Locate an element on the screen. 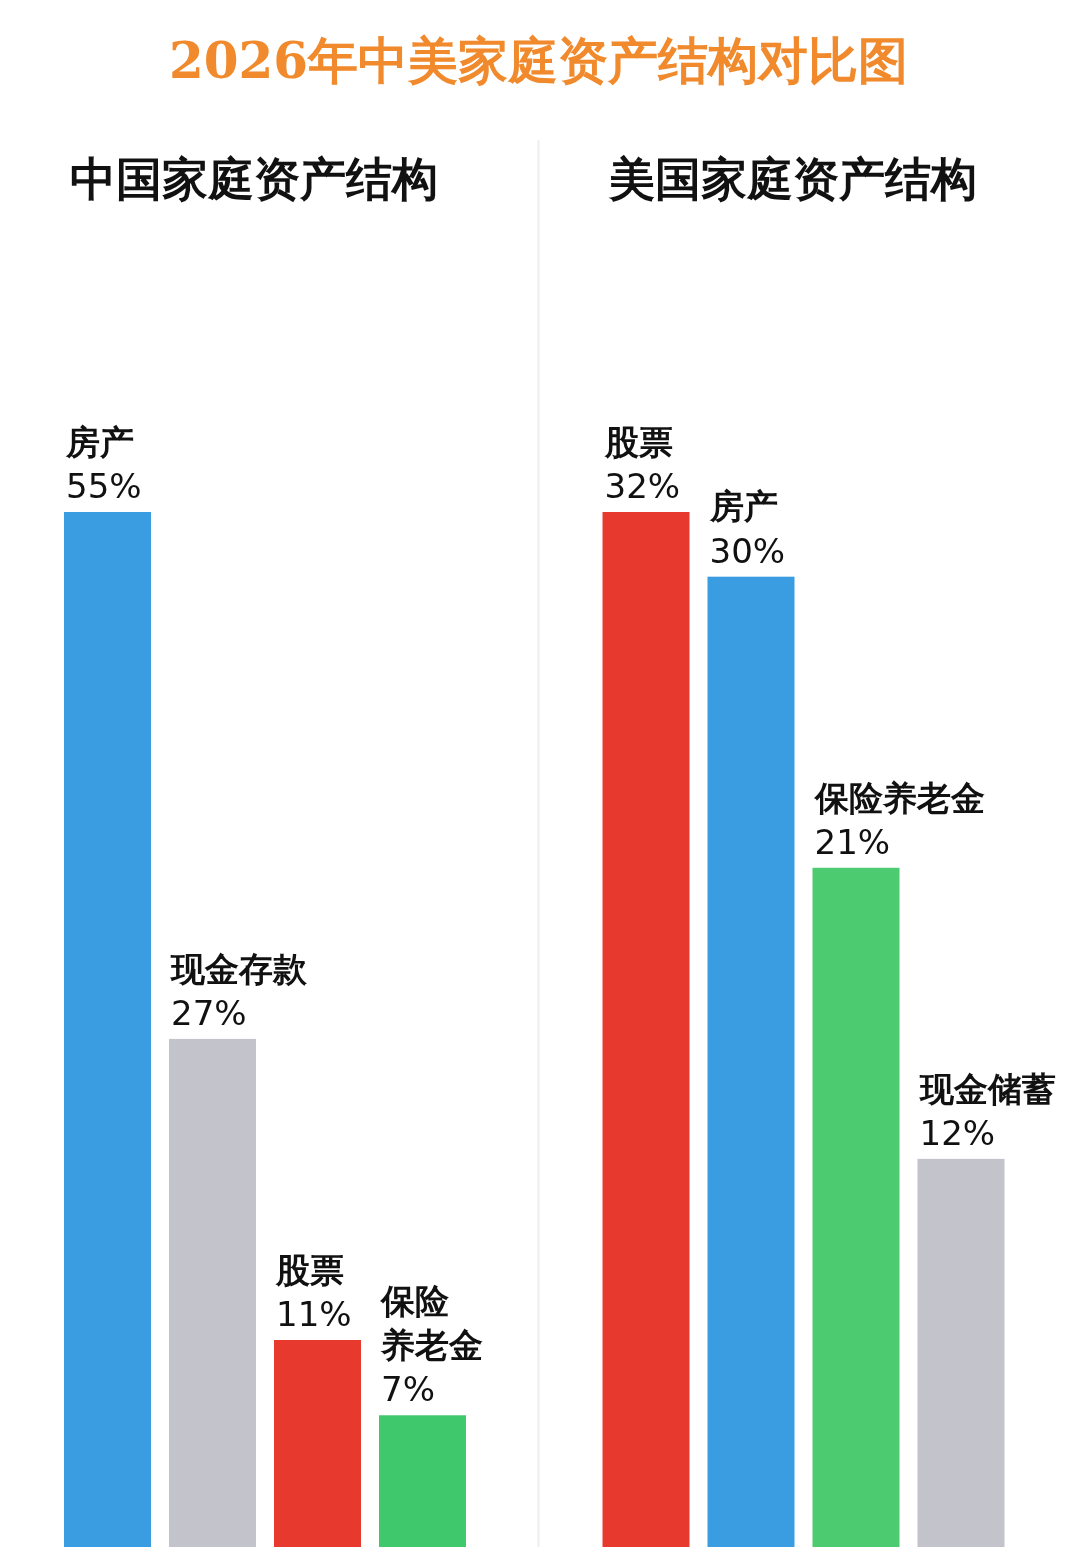 The width and height of the screenshot is (1077, 1547). data-label: 30% is located at coordinates (747, 550).